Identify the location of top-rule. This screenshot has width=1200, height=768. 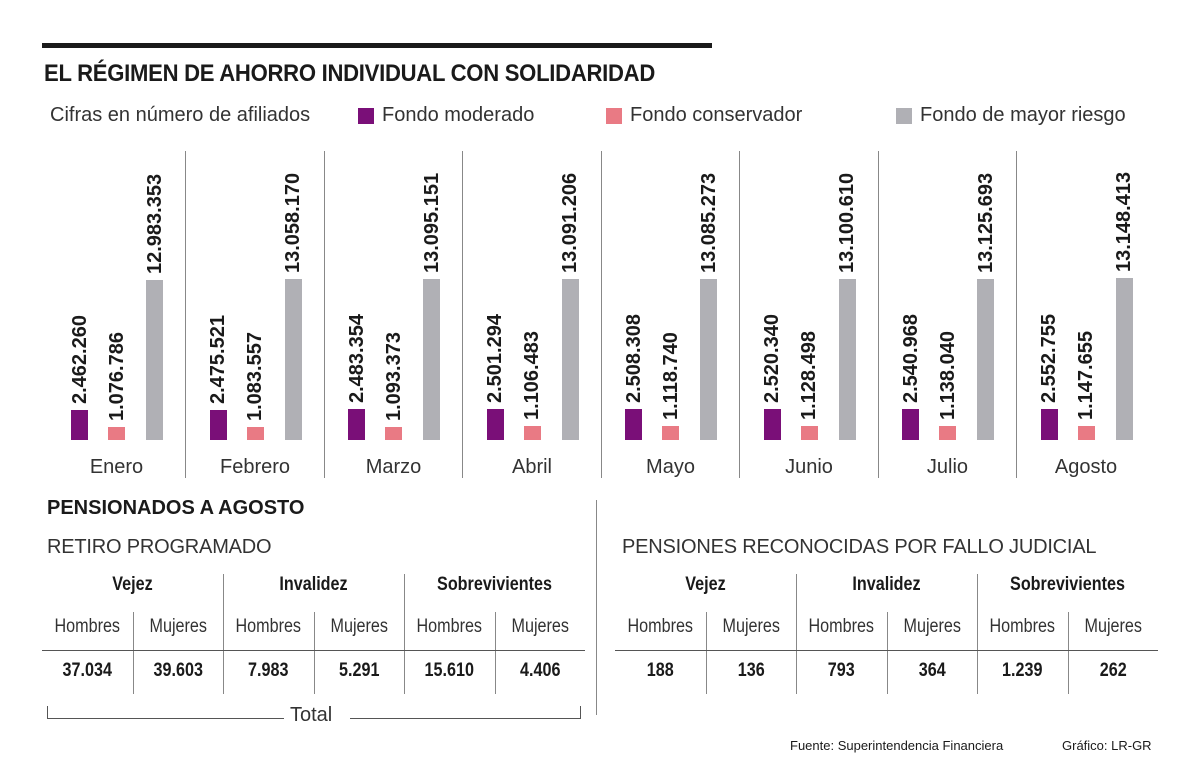
(377, 45).